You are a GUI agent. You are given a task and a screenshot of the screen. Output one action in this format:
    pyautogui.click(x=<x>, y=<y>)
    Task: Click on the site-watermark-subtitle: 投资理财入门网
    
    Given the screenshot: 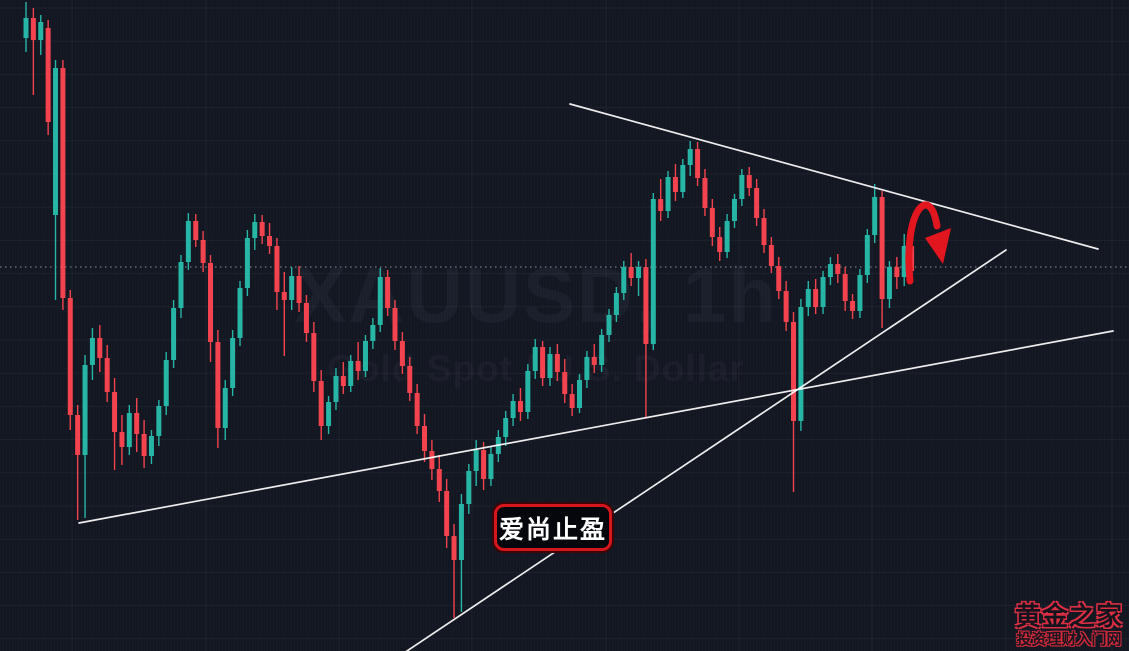 What is the action you would take?
    pyautogui.click(x=1069, y=640)
    